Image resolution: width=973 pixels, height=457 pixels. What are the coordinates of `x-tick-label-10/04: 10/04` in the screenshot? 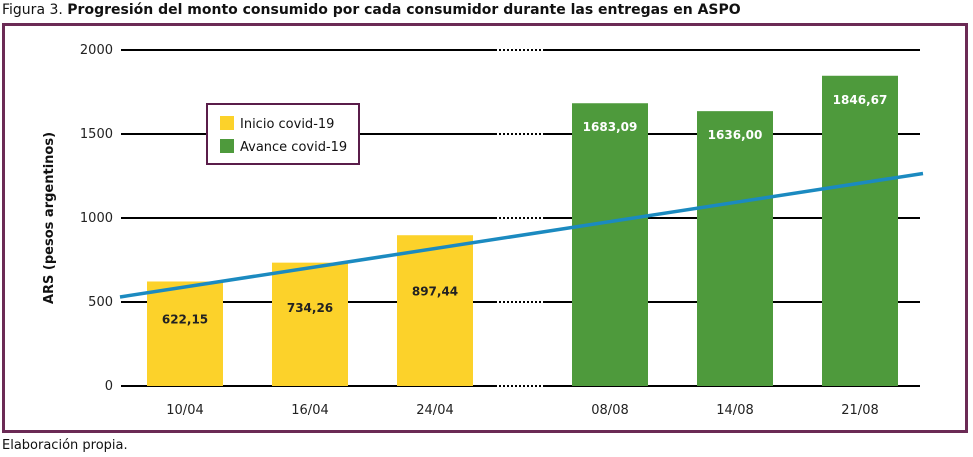 It's located at (184, 410).